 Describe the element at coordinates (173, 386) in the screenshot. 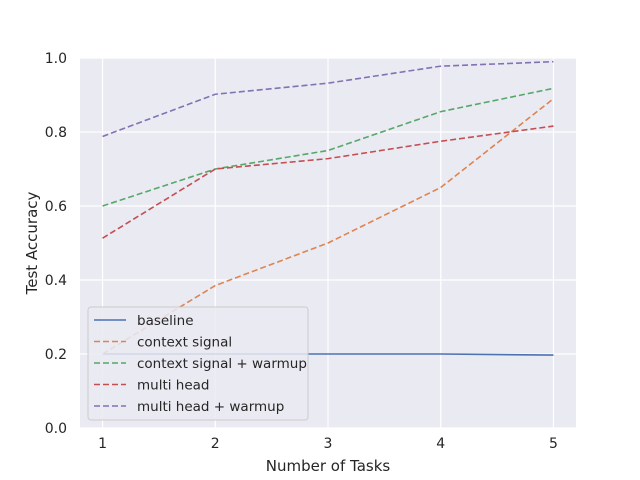

I see `legend-label: multi head` at that location.